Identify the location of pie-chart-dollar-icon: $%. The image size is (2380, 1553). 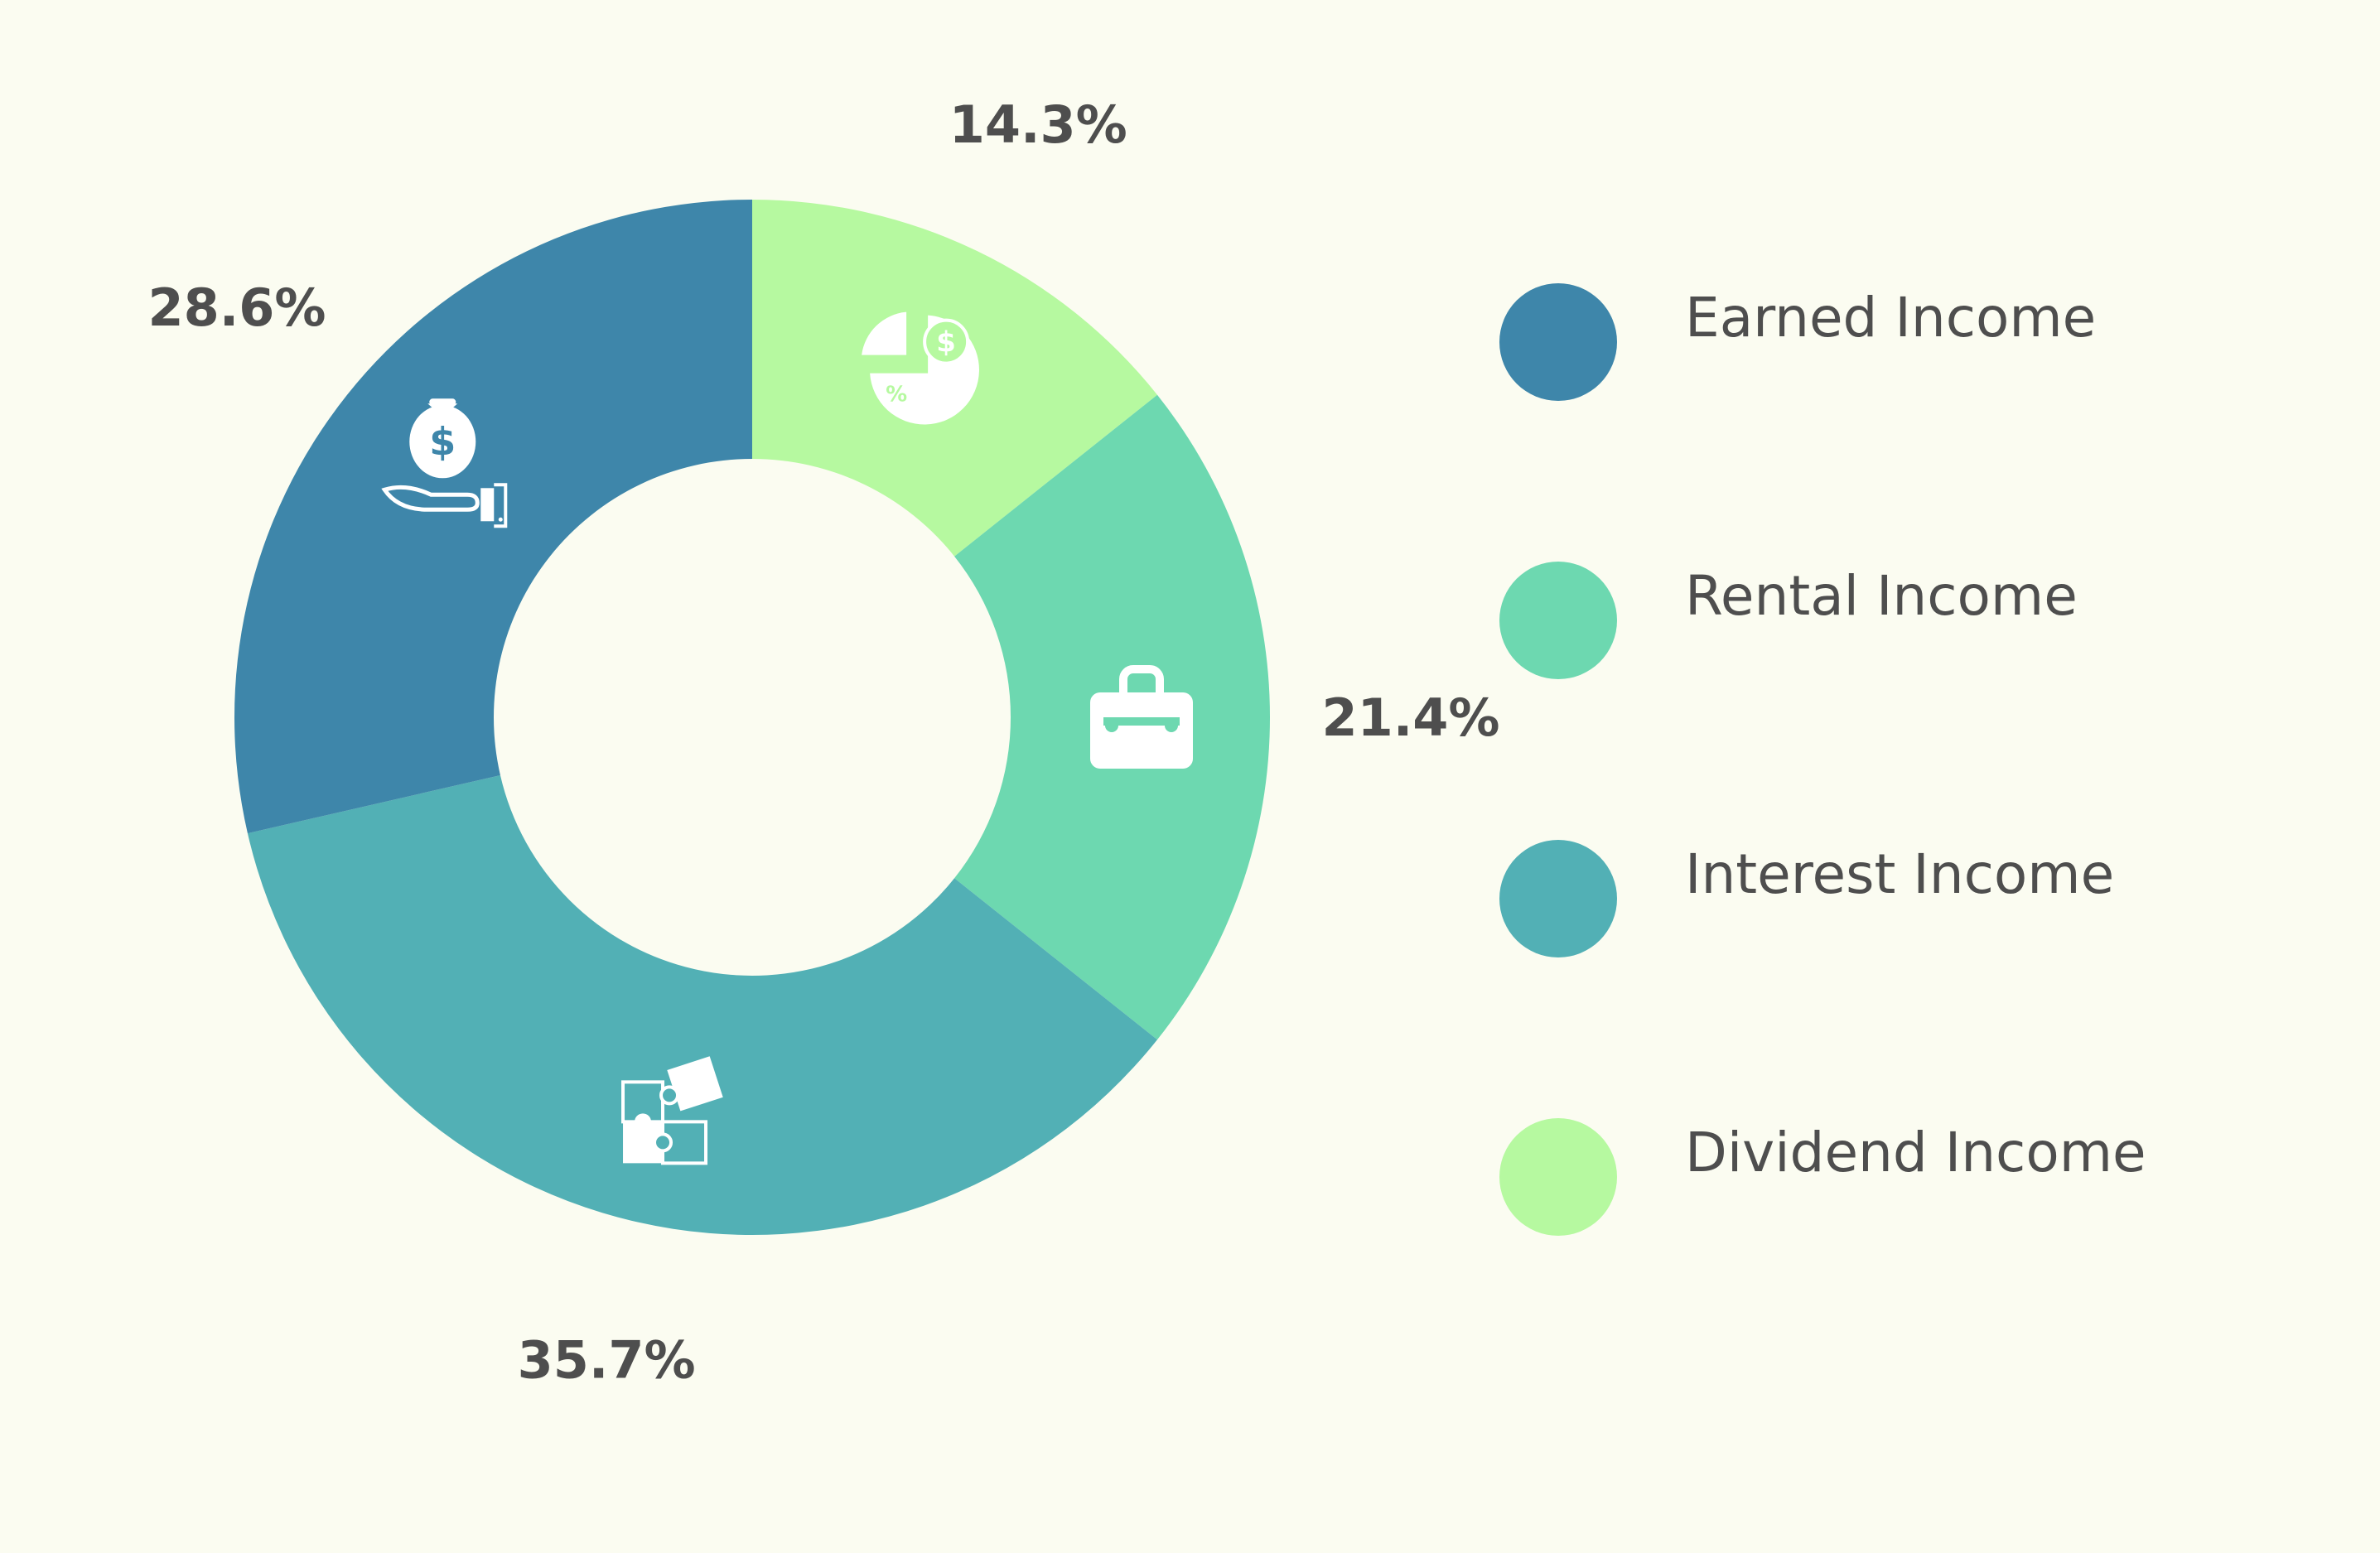
(920, 368).